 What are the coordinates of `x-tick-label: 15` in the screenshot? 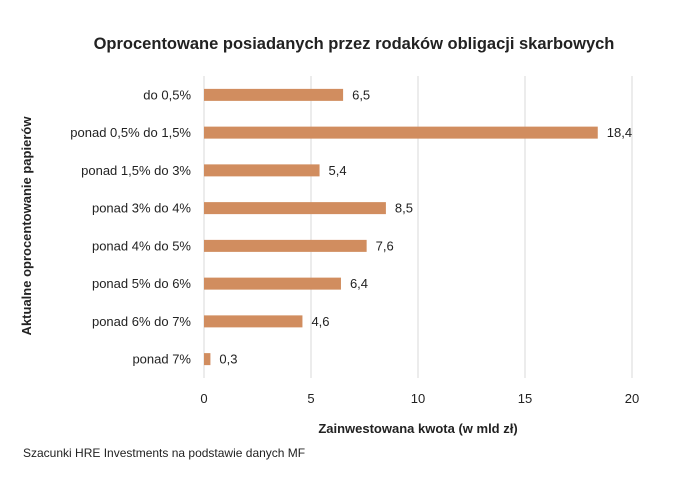 It's located at (525, 398).